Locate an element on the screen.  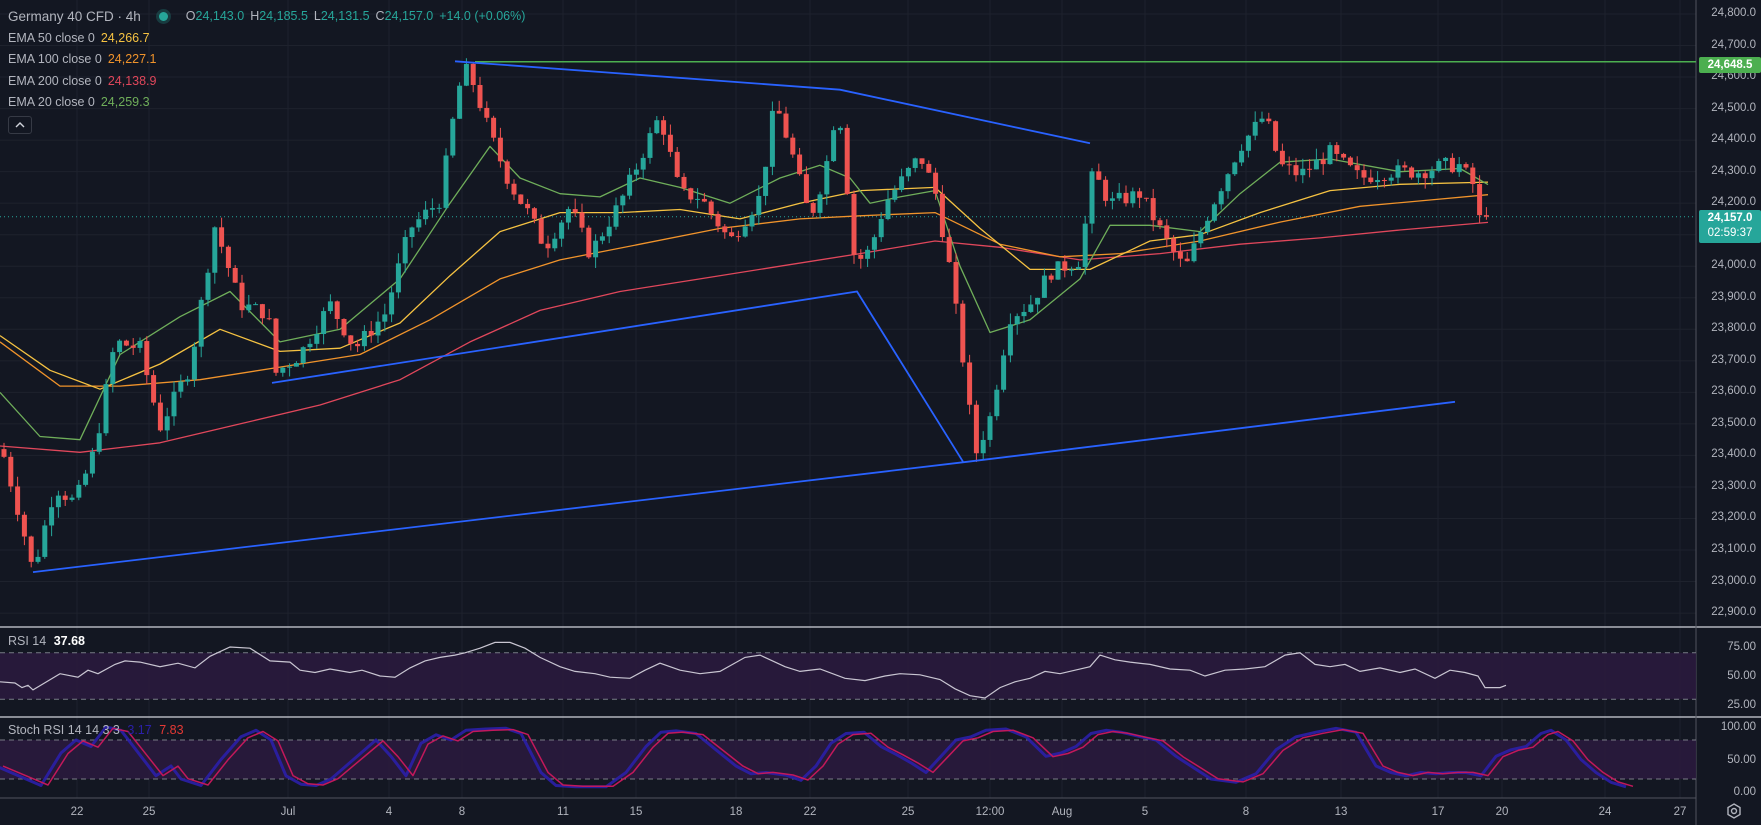
rsi-line is located at coordinates (753, 670).